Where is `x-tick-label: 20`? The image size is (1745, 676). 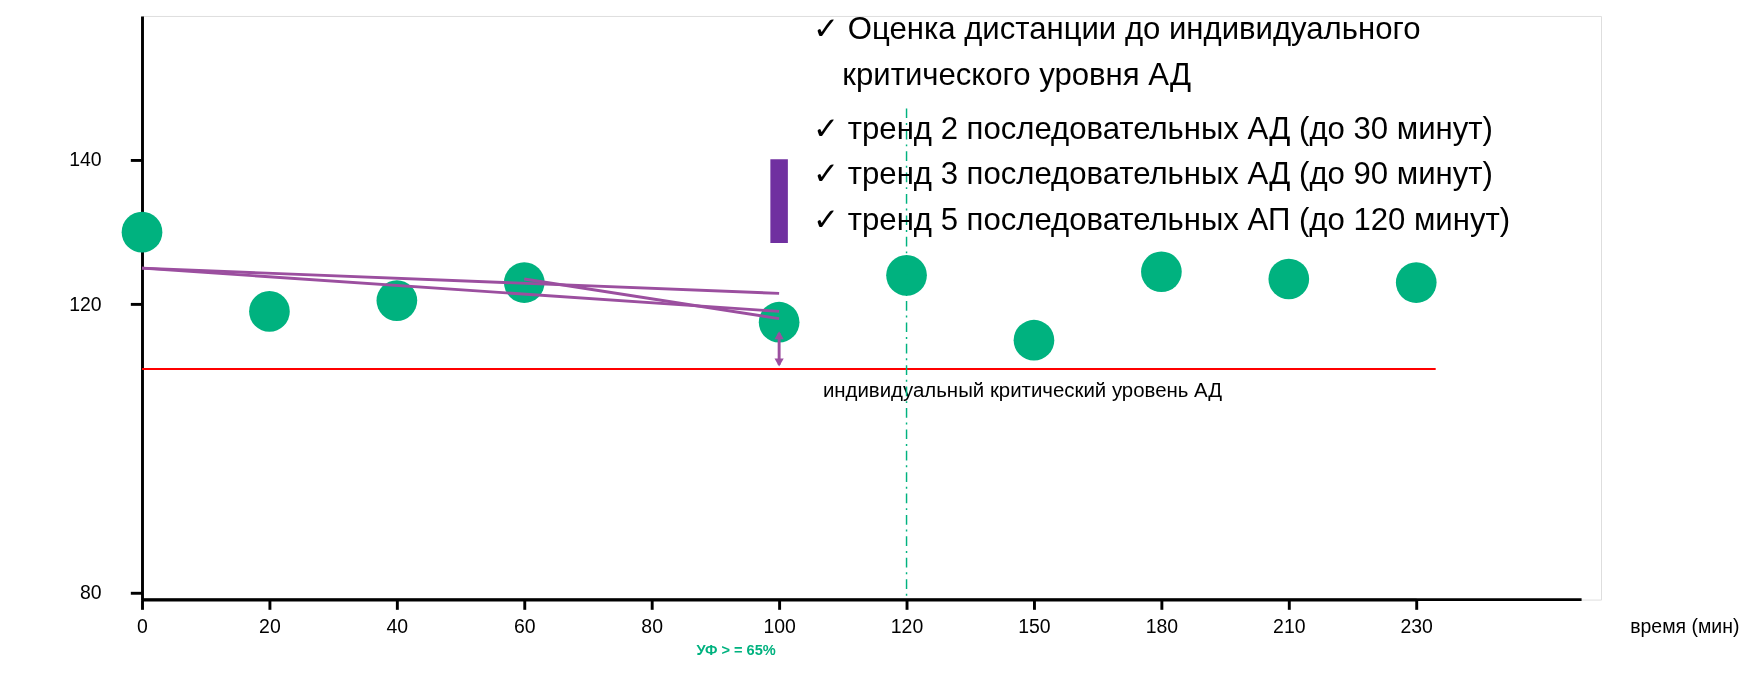
x-tick-label: 20 is located at coordinates (270, 626).